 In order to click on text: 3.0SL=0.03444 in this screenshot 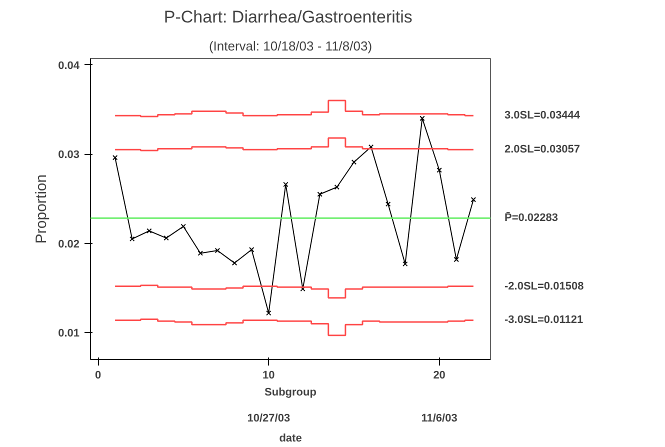, I will do `click(542, 116)`.